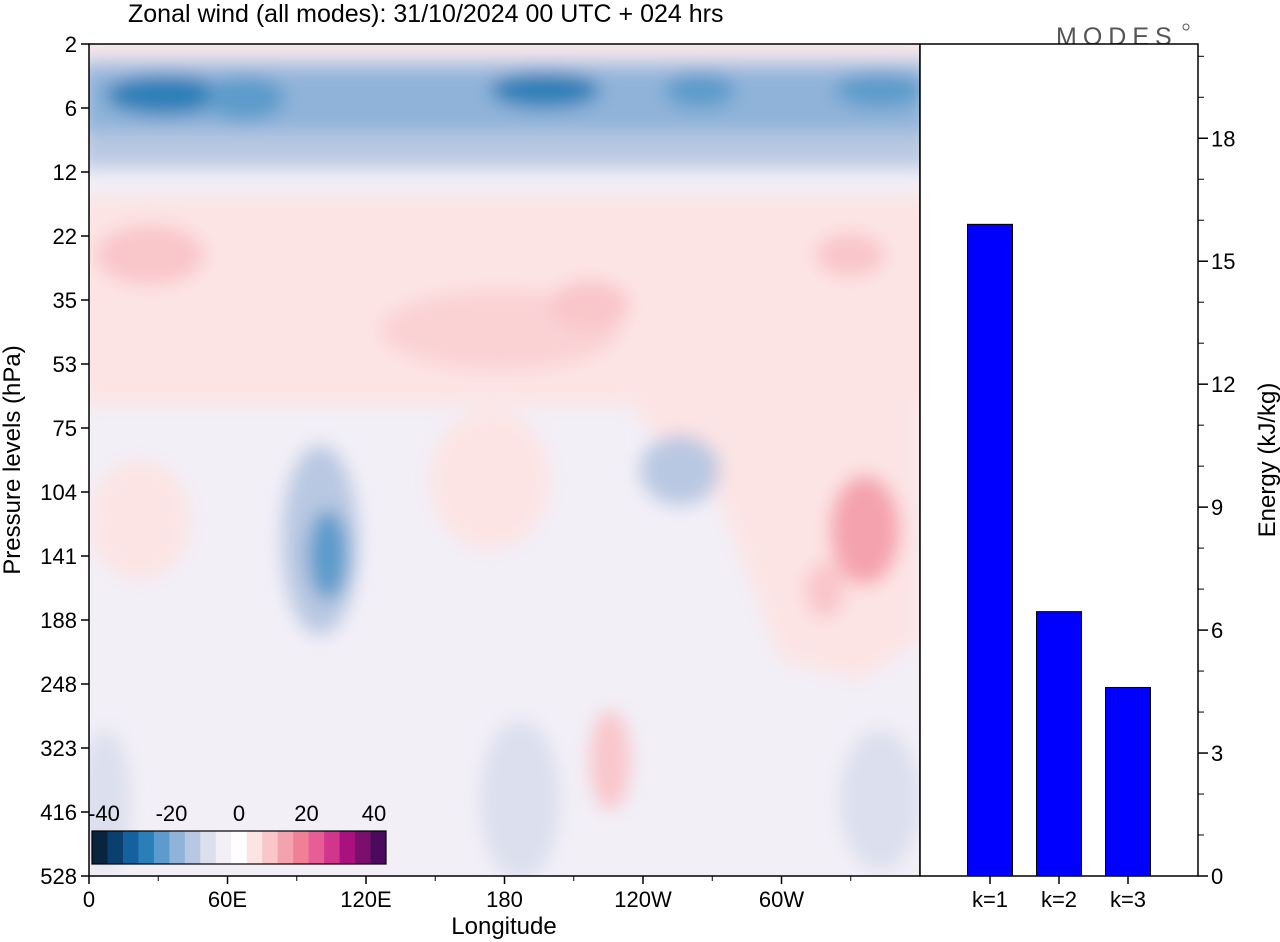  Describe the element at coordinates (58, 556) in the screenshot. I see `pressure-tick-label: 141` at that location.